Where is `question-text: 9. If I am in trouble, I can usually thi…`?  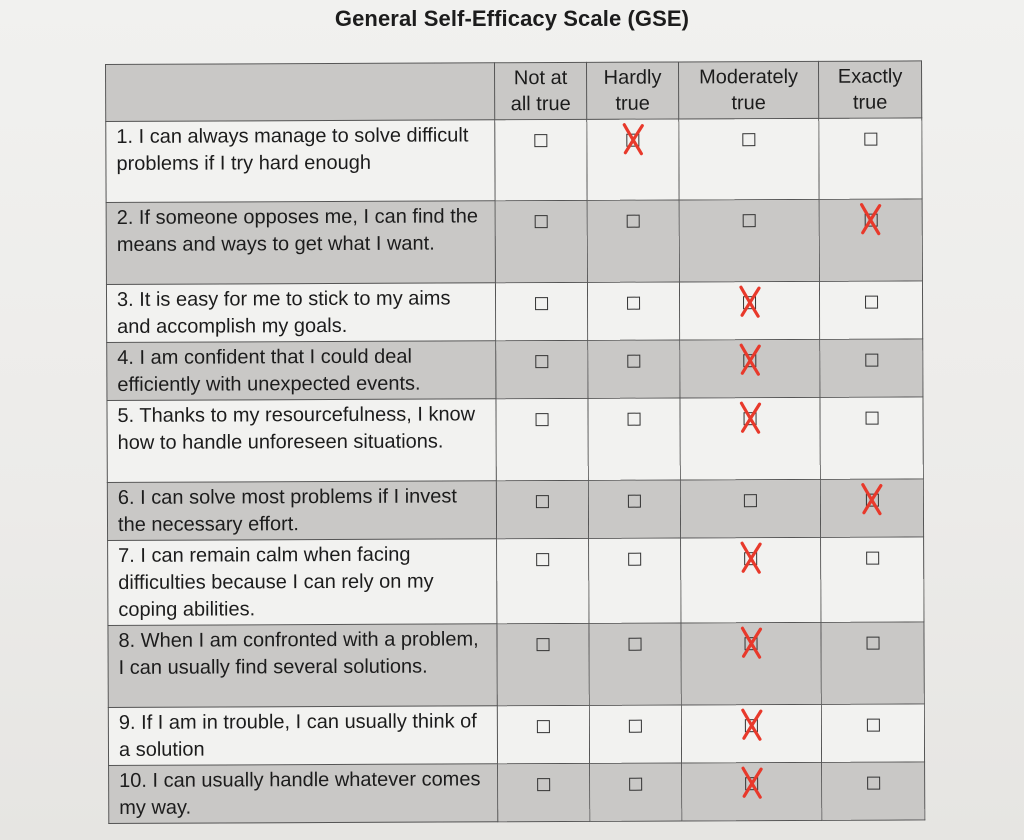
question-text: 9. If I am in trouble, I can usually thi… is located at coordinates (303, 735).